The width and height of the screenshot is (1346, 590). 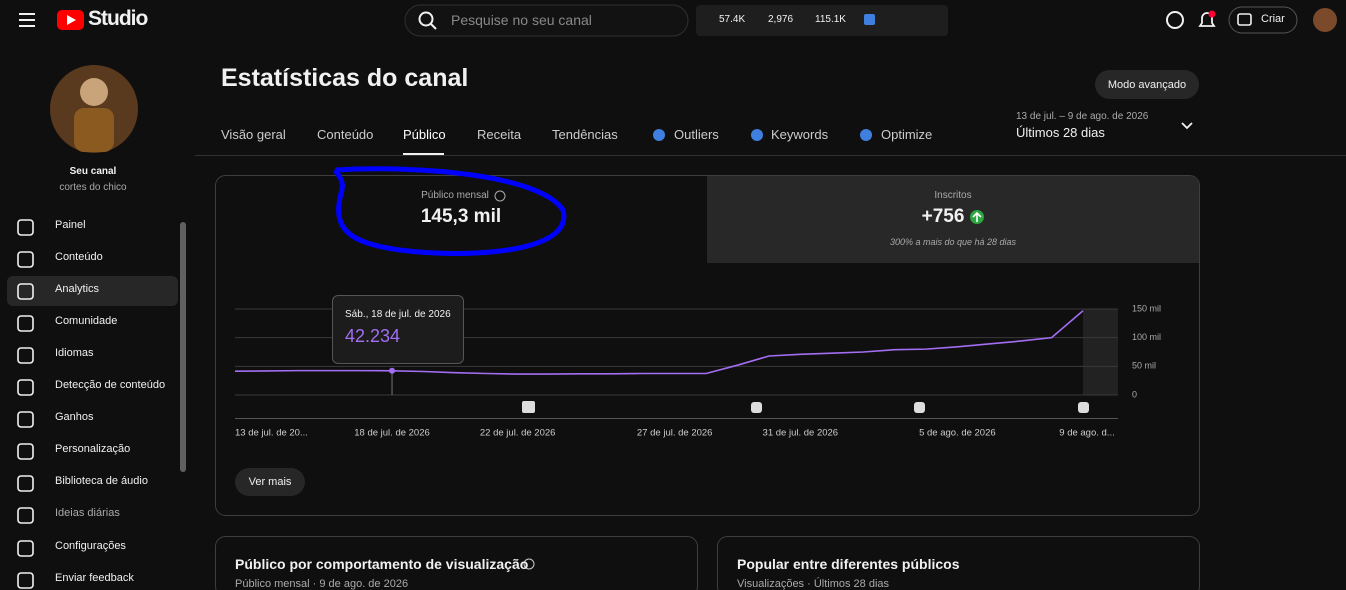 What do you see at coordinates (392, 370) in the screenshot?
I see `hover-point` at bounding box center [392, 370].